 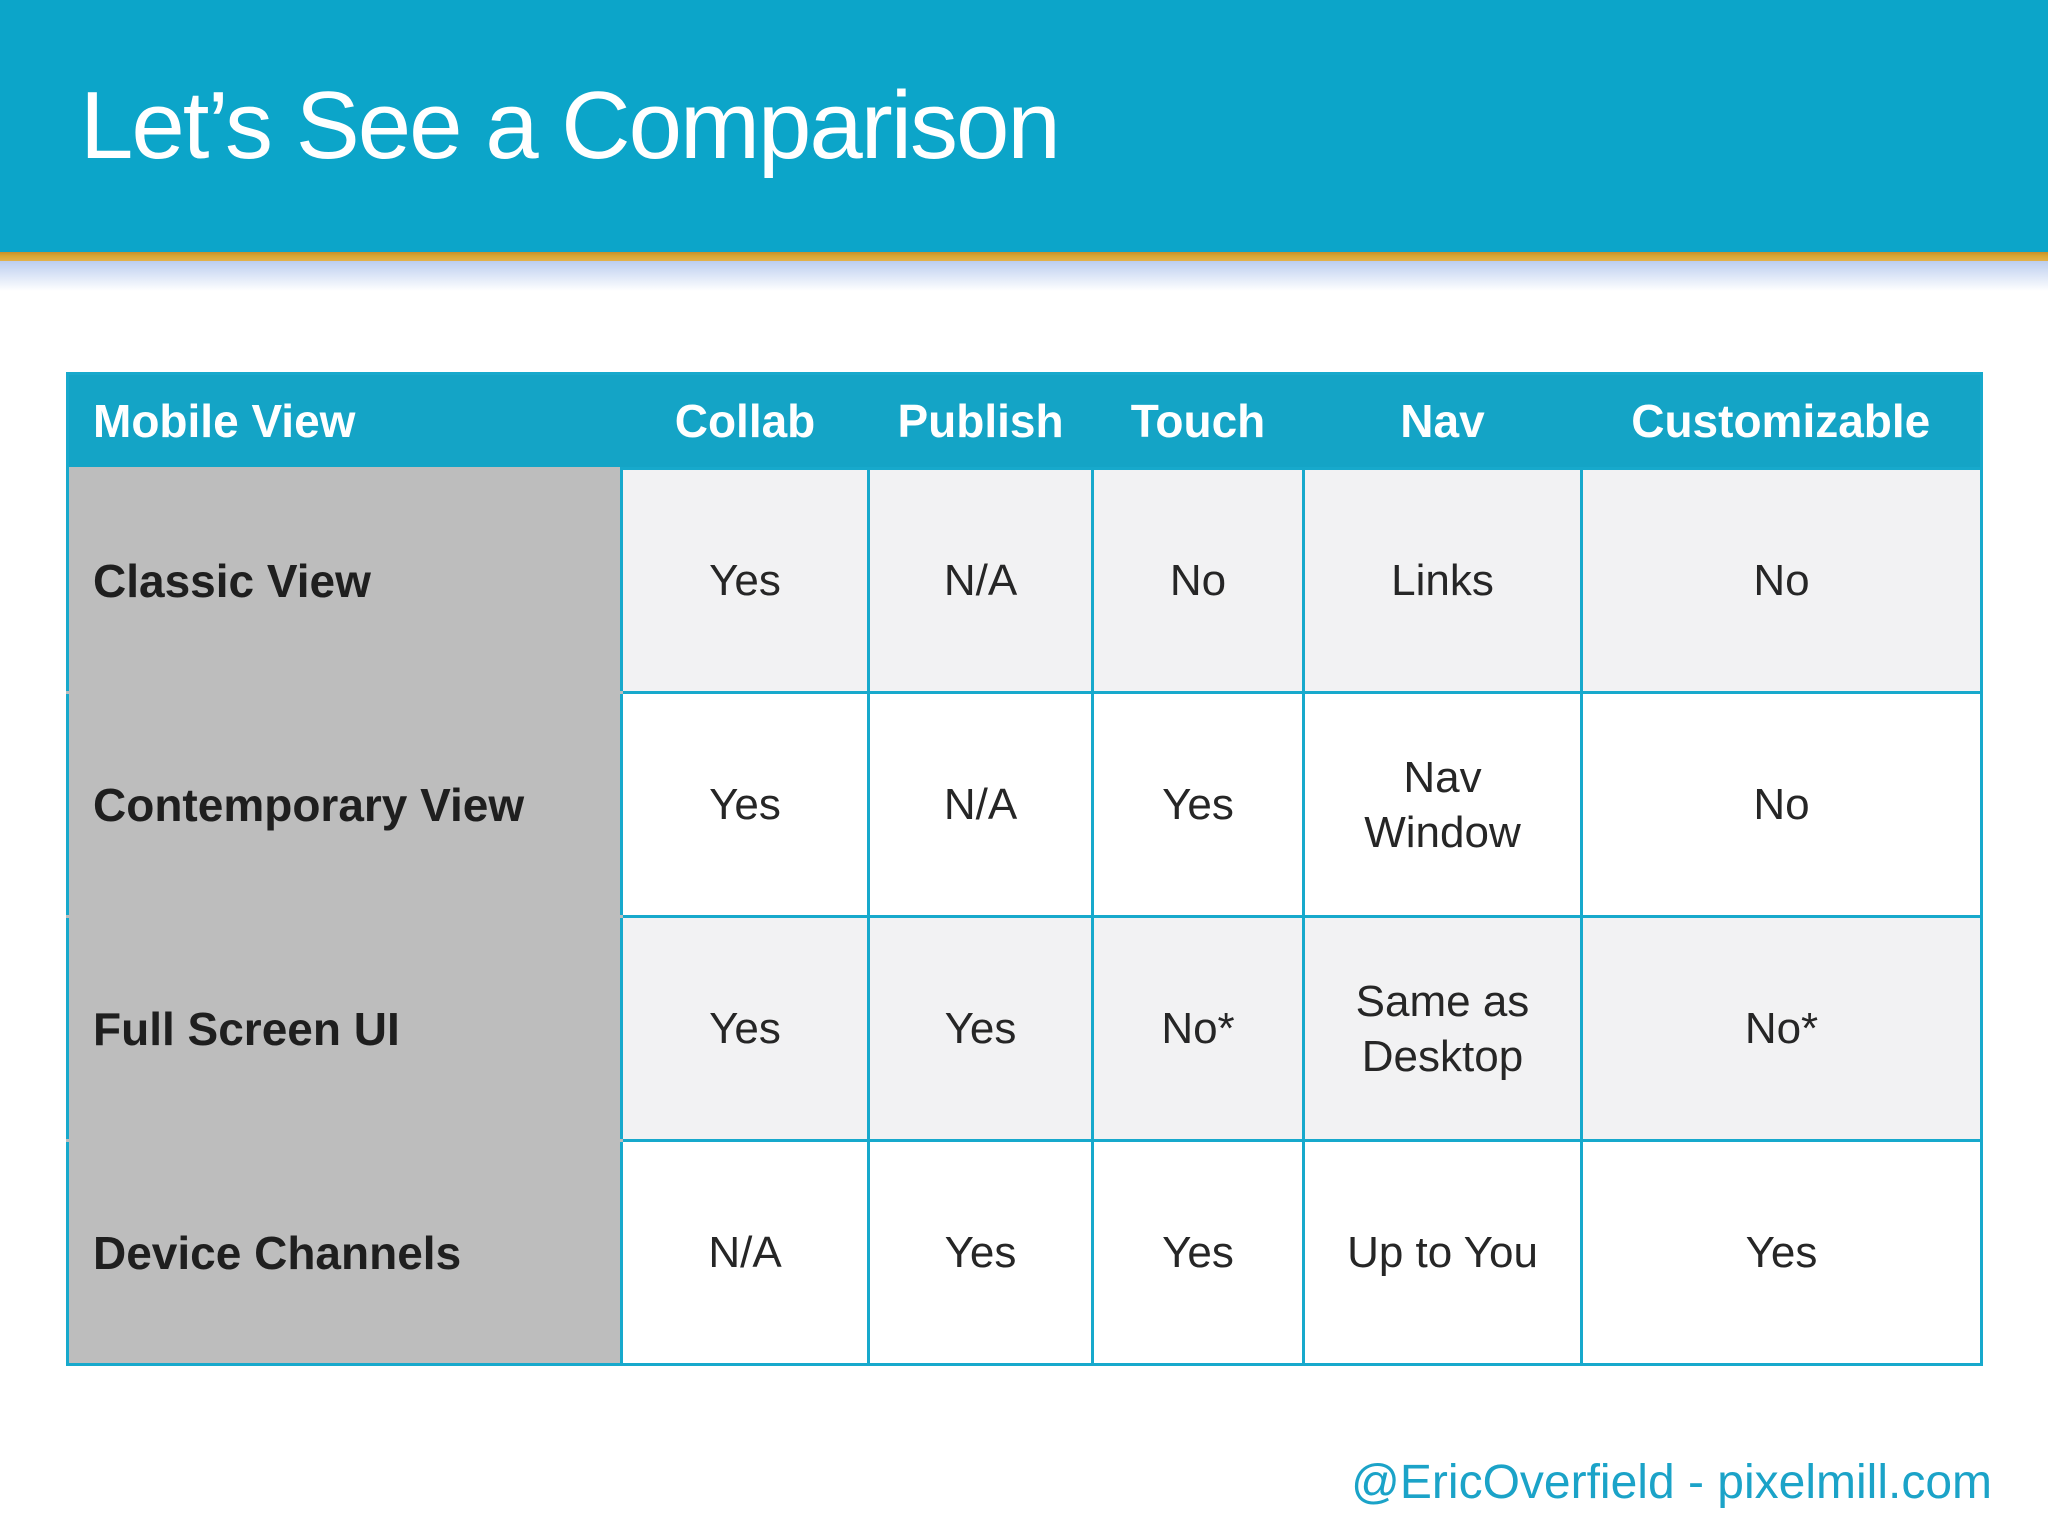 What do you see at coordinates (1781, 421) in the screenshot?
I see `column-header-customizable: Customizable` at bounding box center [1781, 421].